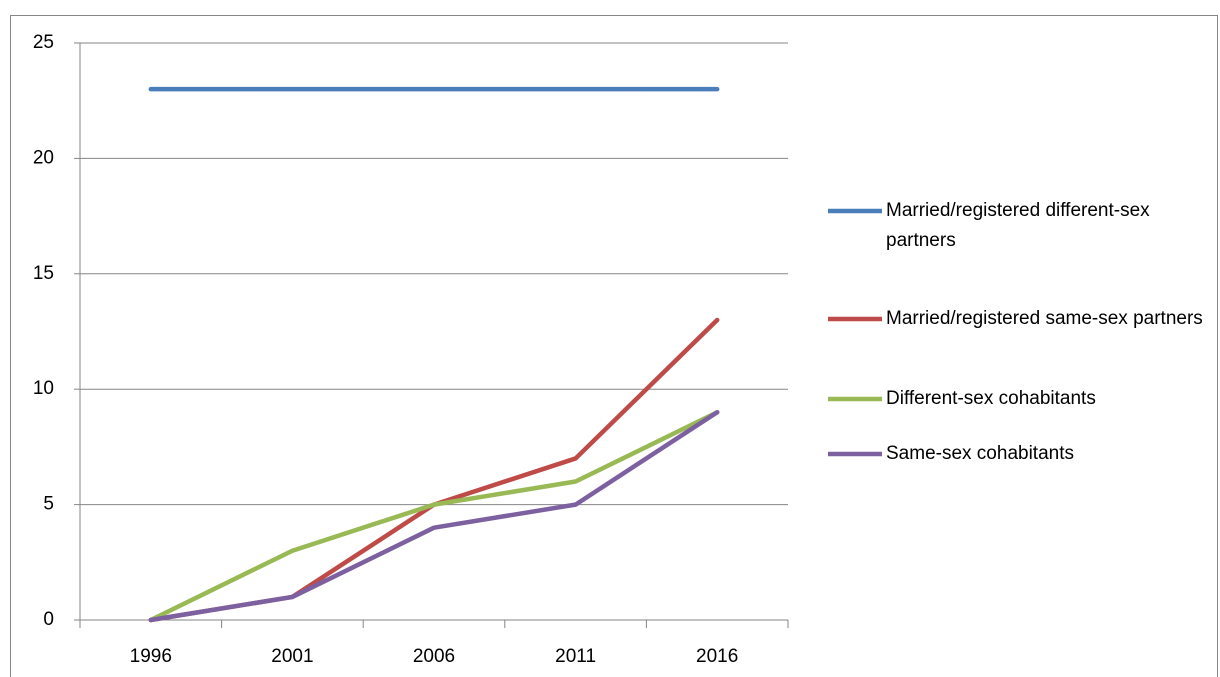 Image resolution: width=1220 pixels, height=677 pixels. Describe the element at coordinates (43, 388) in the screenshot. I see `y-tick-label: 10` at that location.